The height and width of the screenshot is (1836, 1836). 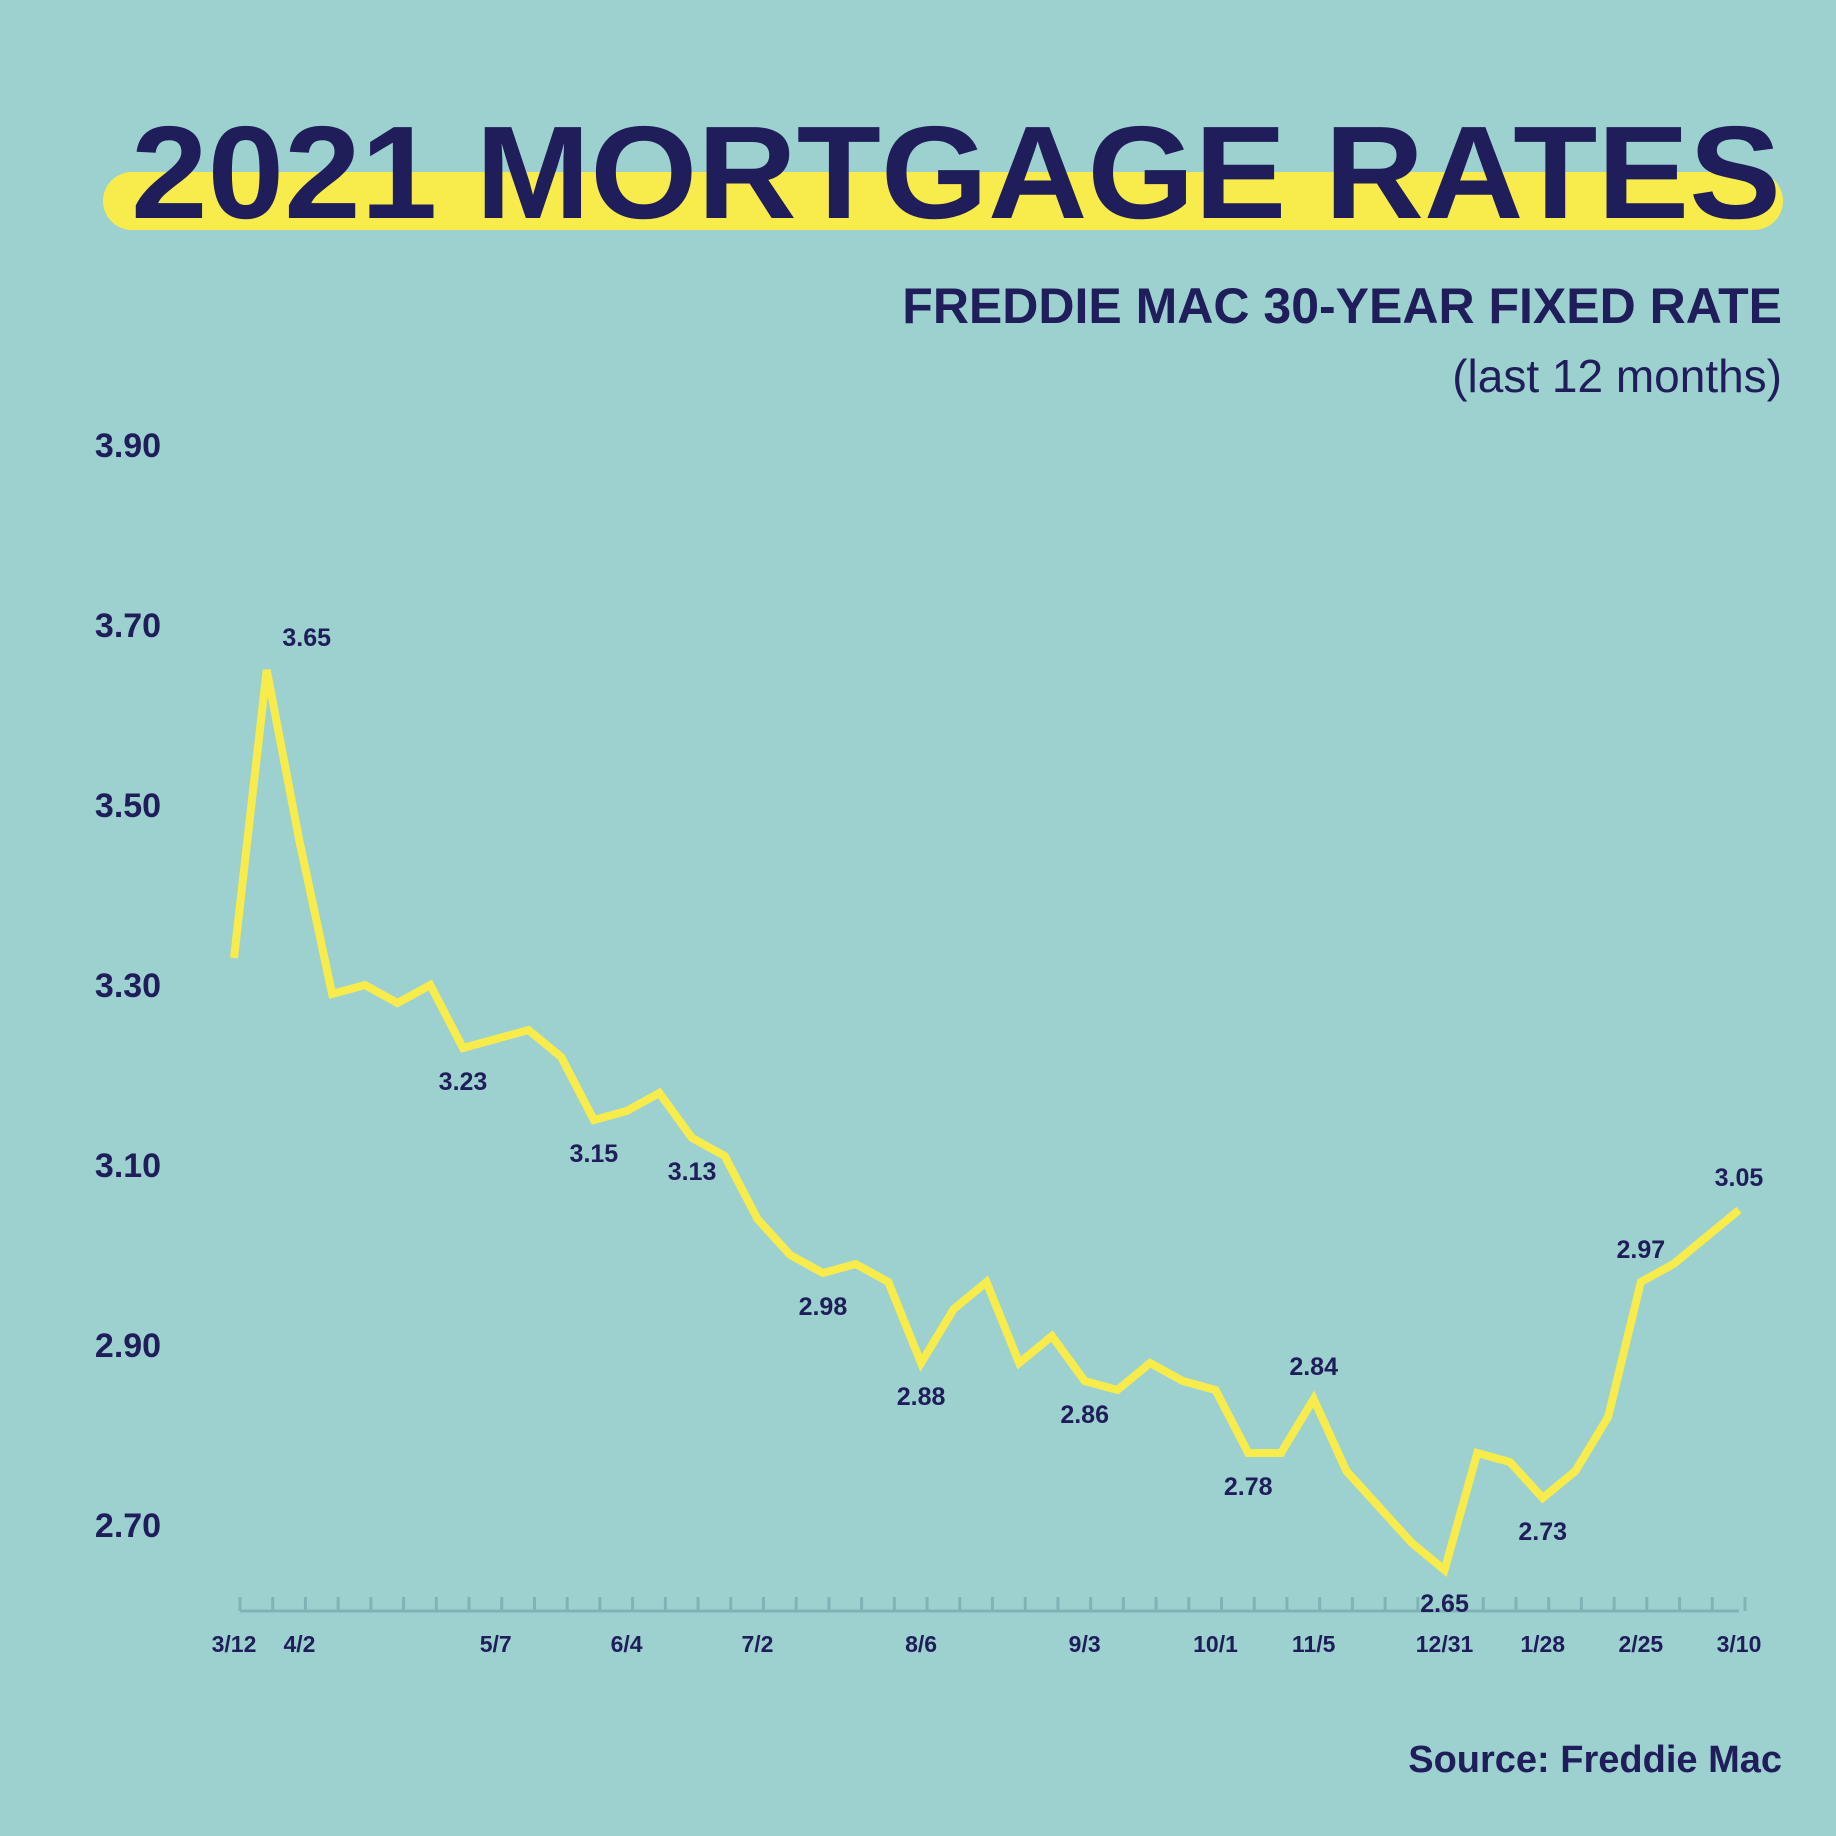 I want to click on x-tick-label: 8/6, so click(x=921, y=1644).